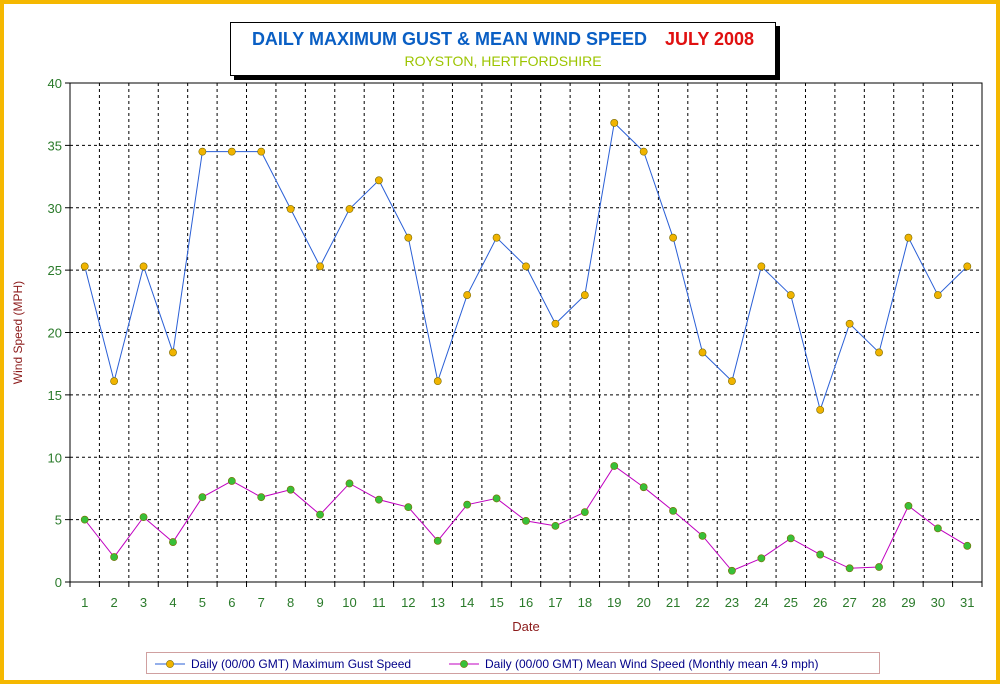  Describe the element at coordinates (349, 602) in the screenshot. I see `x-tick-label: 10` at that location.